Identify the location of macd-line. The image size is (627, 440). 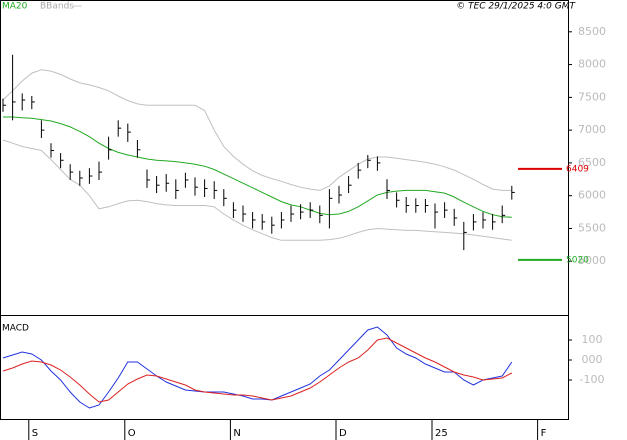
(257, 370).